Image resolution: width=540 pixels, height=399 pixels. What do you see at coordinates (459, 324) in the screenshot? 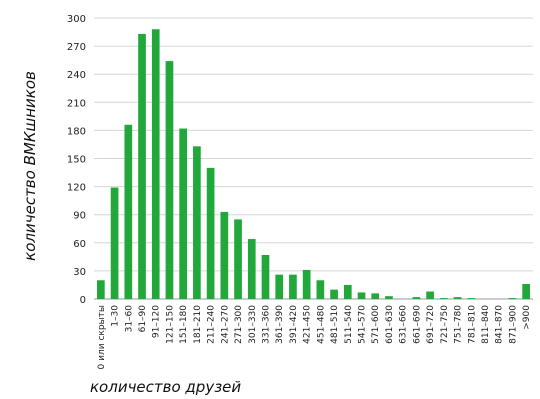
I see `x-tick-label: 751–780` at bounding box center [459, 324].